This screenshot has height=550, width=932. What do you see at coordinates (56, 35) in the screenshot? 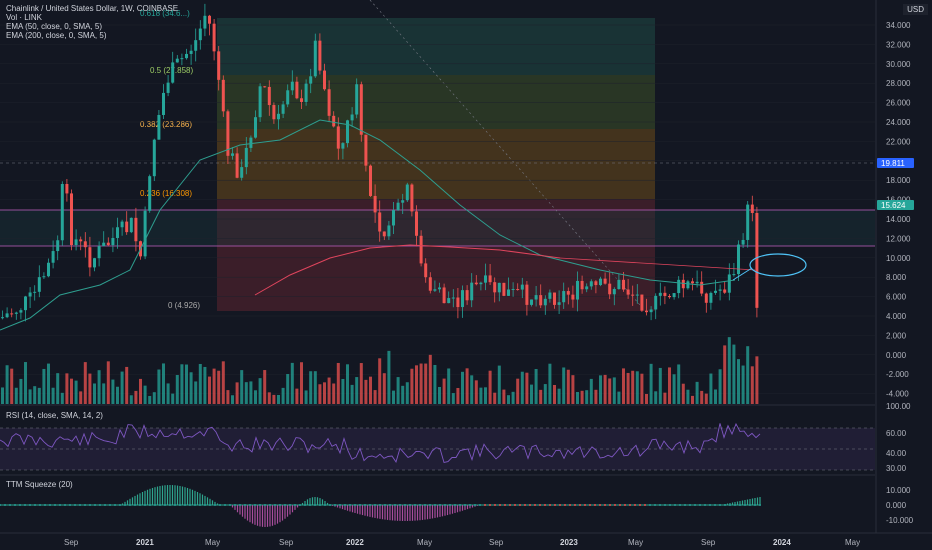
I see `ema200-indicator-label: EMA (200, close, 0, SMA, 5)` at bounding box center [56, 35].